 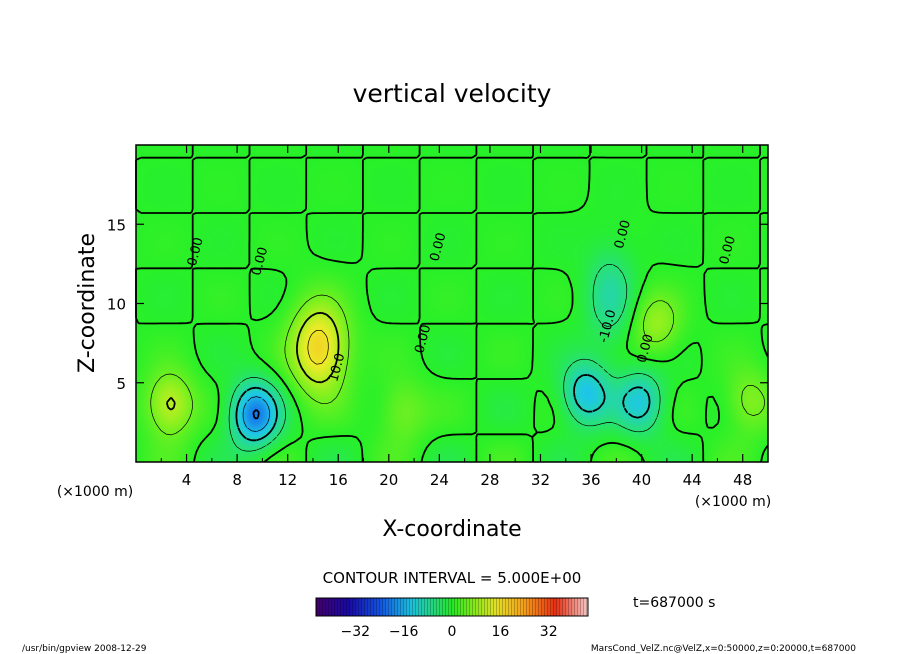 What do you see at coordinates (590, 480) in the screenshot?
I see `x-tick-label: 36` at bounding box center [590, 480].